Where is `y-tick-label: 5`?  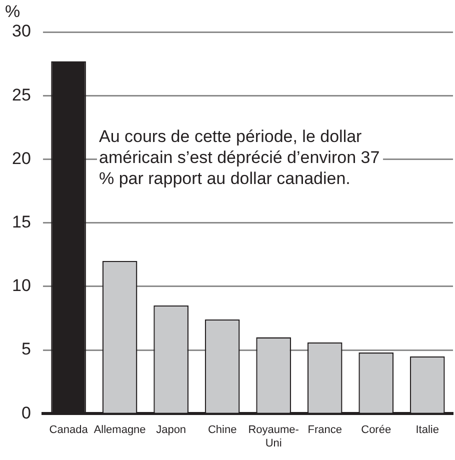
y-tick-label: 5 is located at coordinates (26, 349).